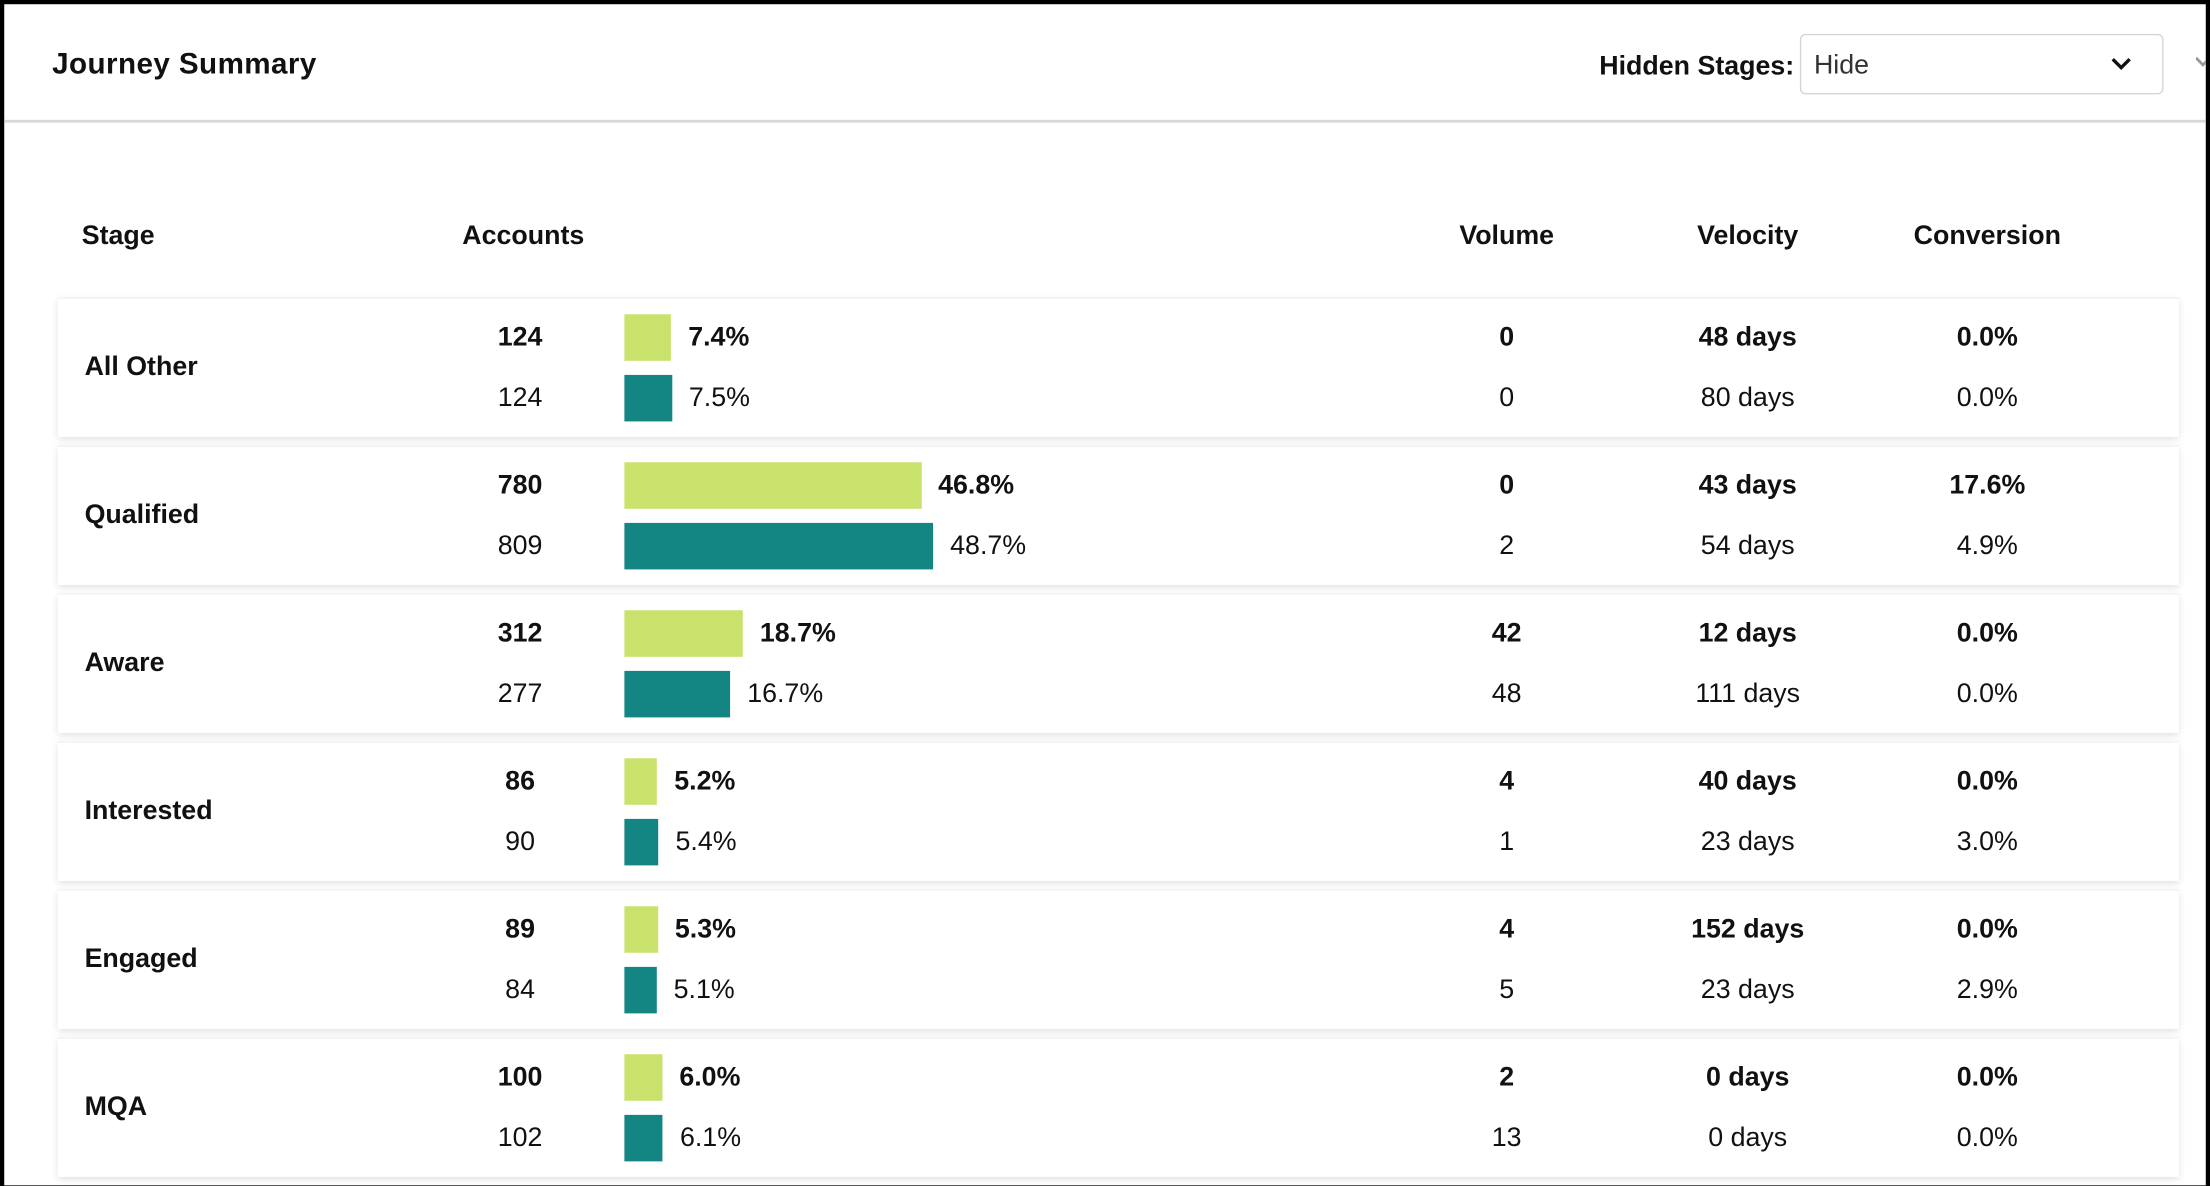  What do you see at coordinates (1748, 236) in the screenshot?
I see `column-header-velocity: Velocity` at bounding box center [1748, 236].